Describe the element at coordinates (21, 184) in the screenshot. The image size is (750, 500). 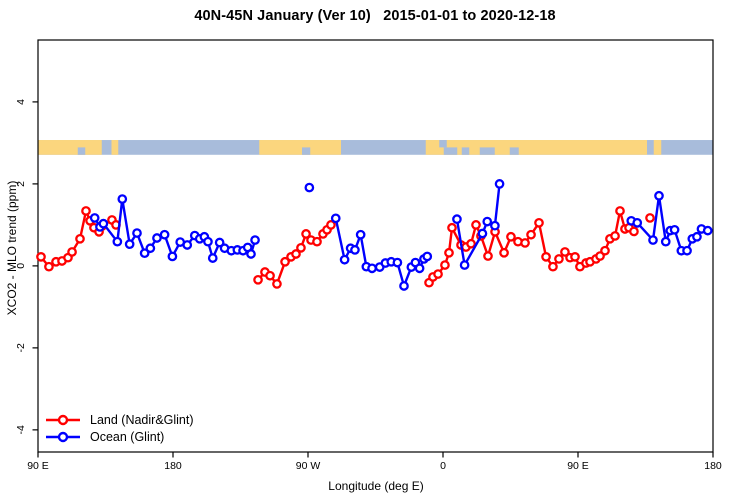
I see `y-tick-label: 2` at that location.